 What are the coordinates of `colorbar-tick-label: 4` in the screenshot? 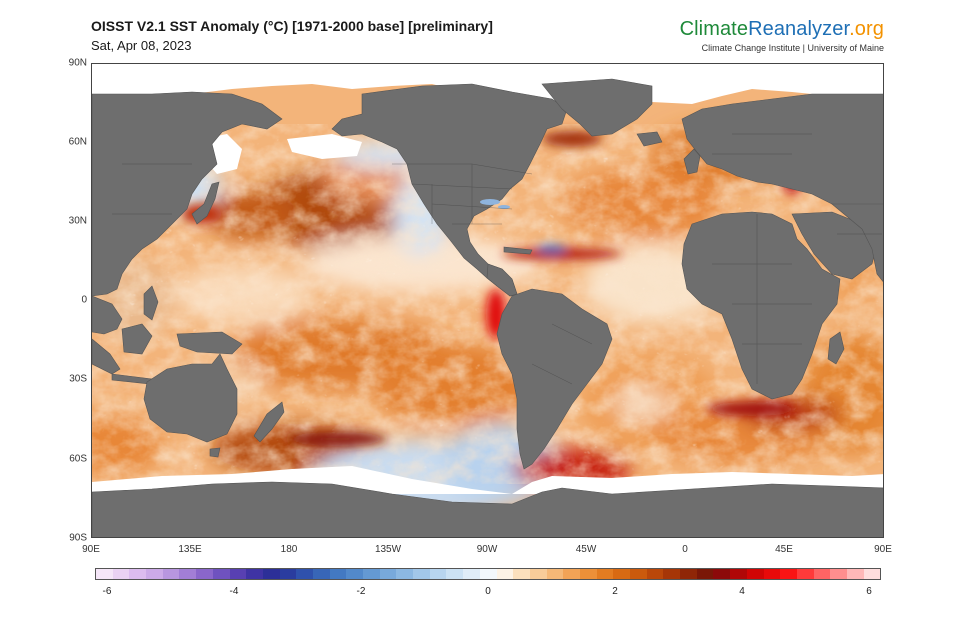 It's located at (742, 591).